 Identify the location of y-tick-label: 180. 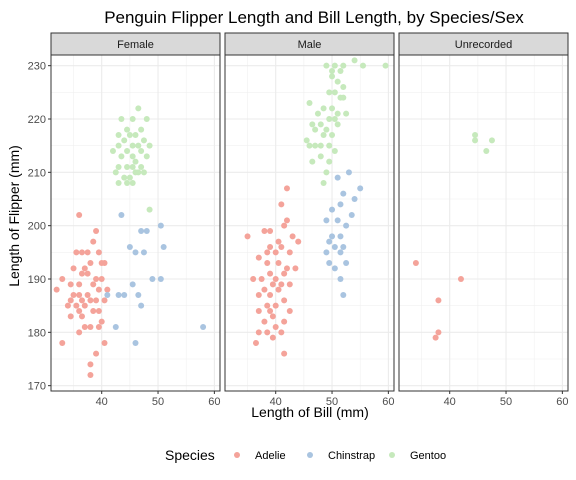
(37, 333).